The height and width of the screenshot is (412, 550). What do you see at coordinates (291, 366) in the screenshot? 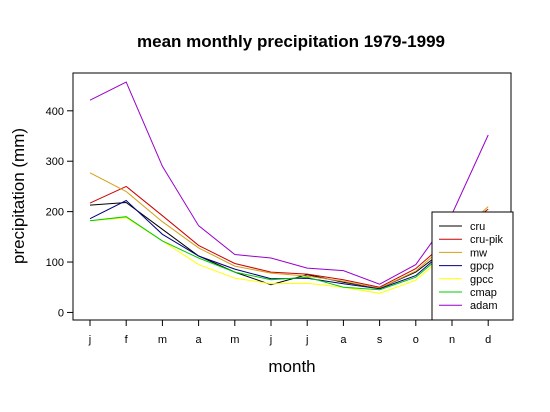
I see `x-axis-label: month` at bounding box center [291, 366].